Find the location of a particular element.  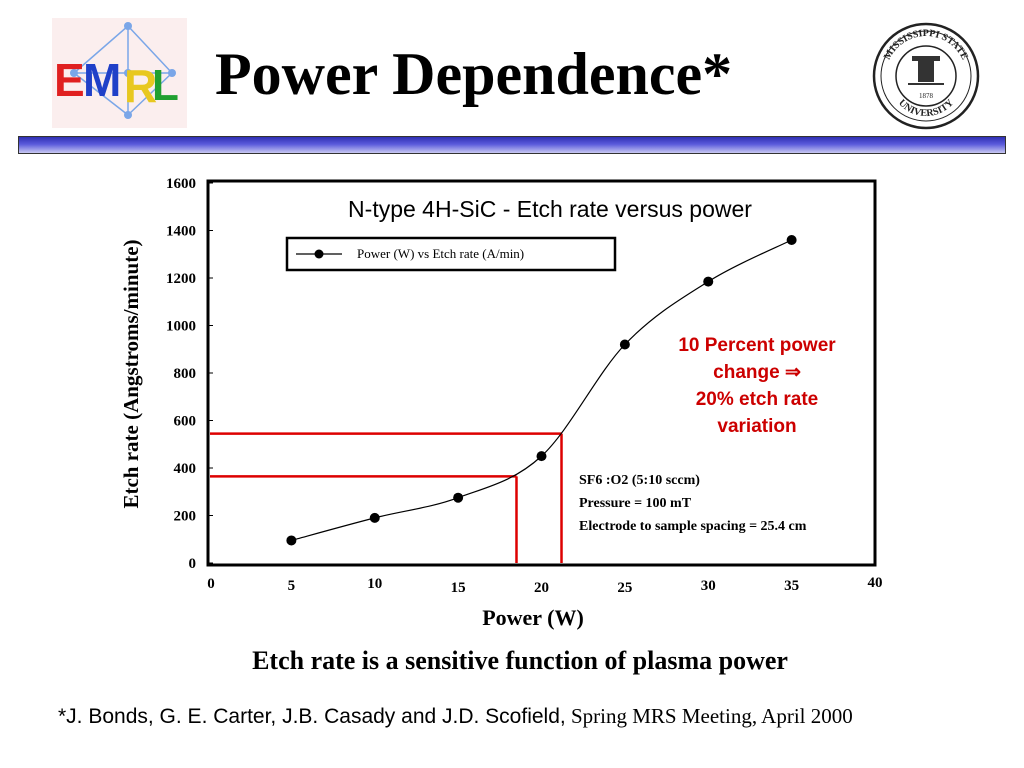

citation-venue: Spring MRS Meeting, April 2000 is located at coordinates (711, 716).